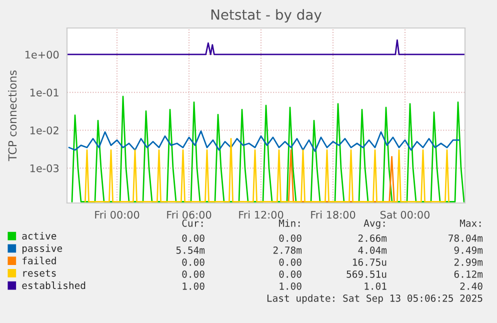 The image size is (497, 323). What do you see at coordinates (192, 223) in the screenshot?
I see `text: Cur:` at bounding box center [192, 223].